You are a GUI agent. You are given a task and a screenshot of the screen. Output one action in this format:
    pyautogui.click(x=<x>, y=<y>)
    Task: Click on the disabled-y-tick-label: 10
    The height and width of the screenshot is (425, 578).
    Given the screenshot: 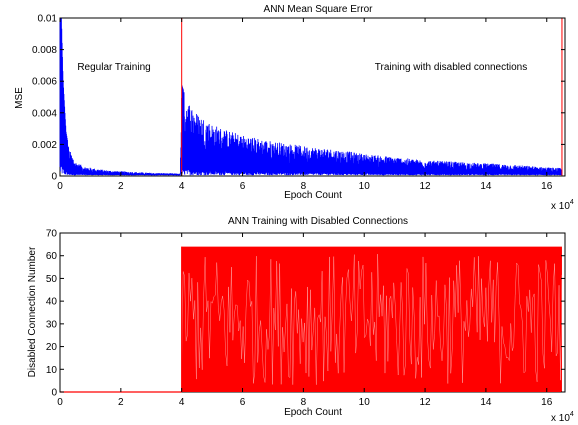 What is the action you would take?
    pyautogui.click(x=52, y=370)
    